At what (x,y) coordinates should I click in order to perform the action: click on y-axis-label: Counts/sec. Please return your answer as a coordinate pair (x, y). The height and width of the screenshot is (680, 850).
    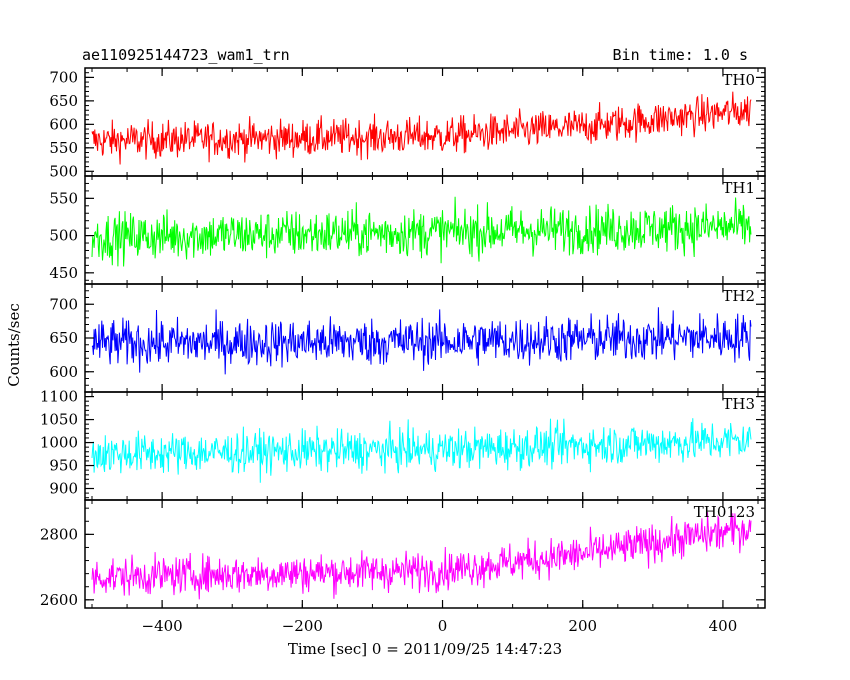
    Looking at the image, I should click on (14, 345).